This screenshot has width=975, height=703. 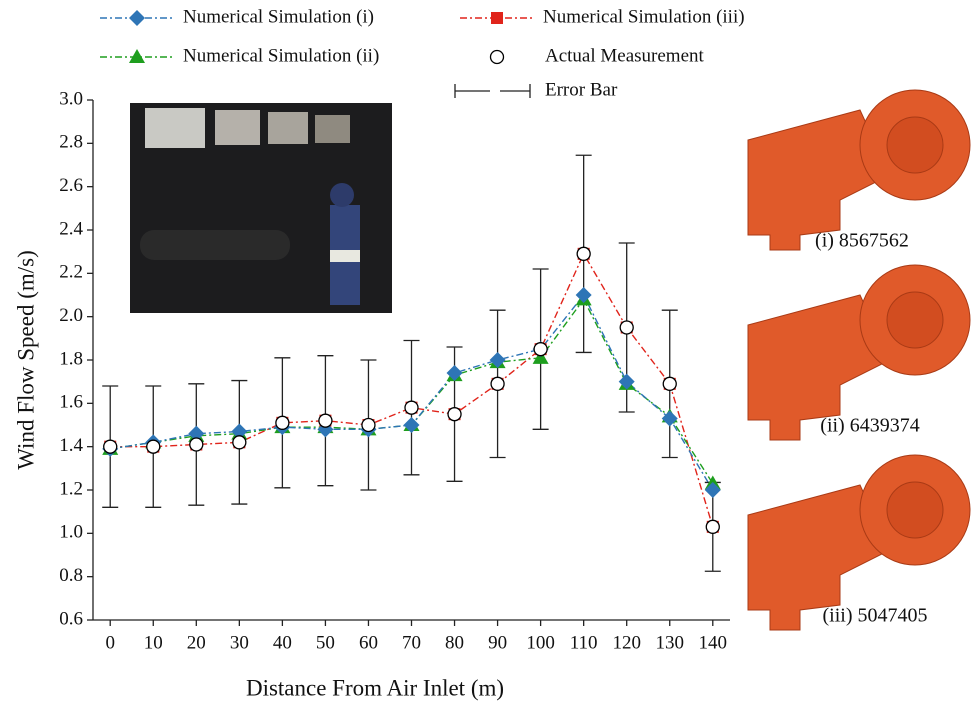 I want to click on legend-label: Actual Measurement, so click(x=625, y=55).